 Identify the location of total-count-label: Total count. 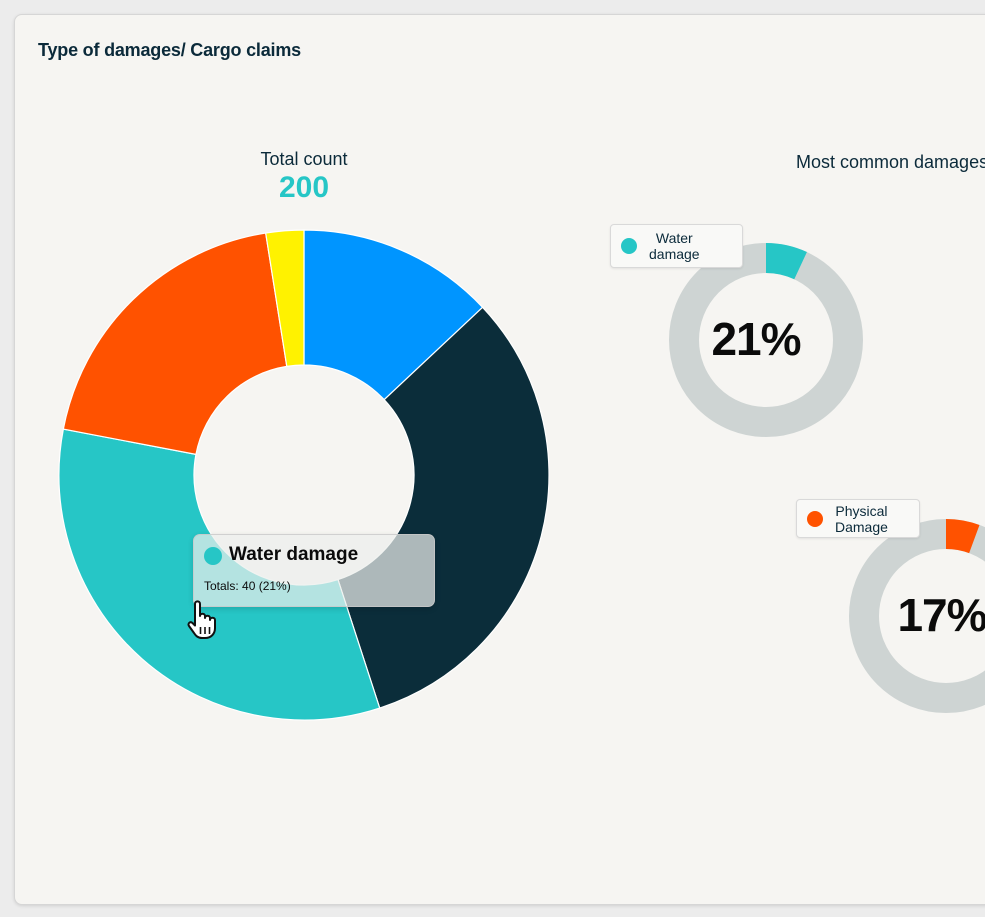
(304, 159).